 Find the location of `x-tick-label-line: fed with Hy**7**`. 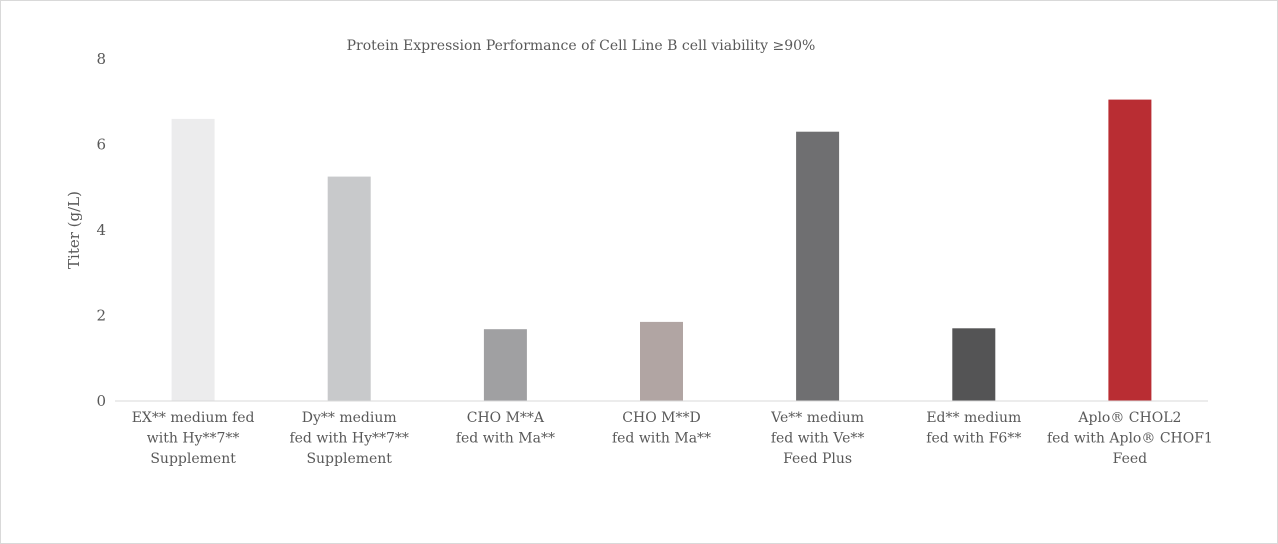

x-tick-label-line: fed with Hy**7** is located at coordinates (348, 439).